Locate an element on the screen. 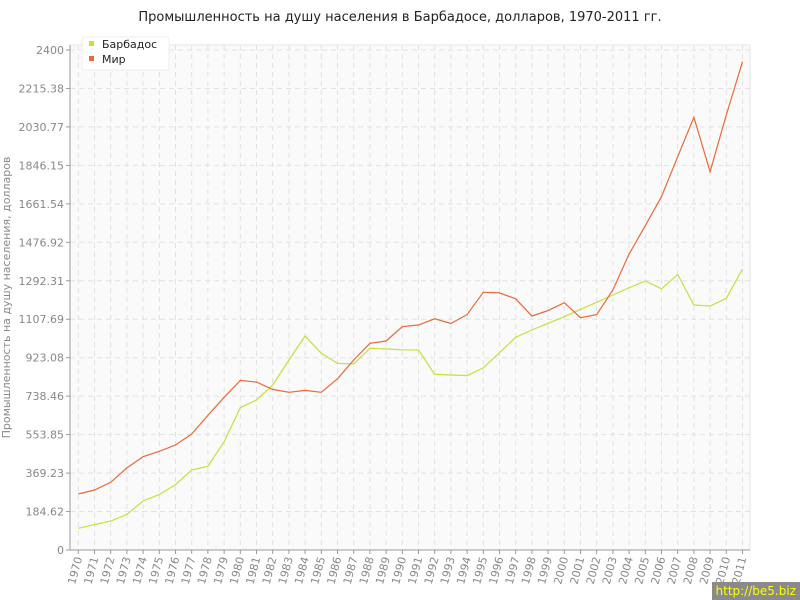  y-tick-label: 1107.69 is located at coordinates (42, 319).